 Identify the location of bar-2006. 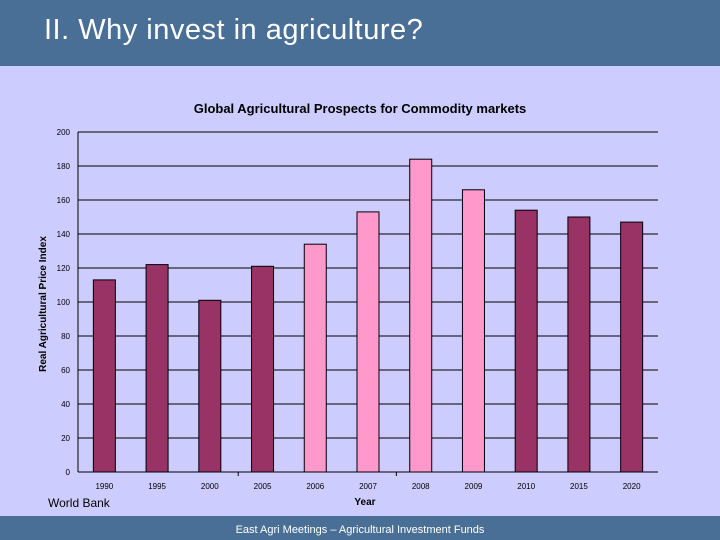
(315, 358).